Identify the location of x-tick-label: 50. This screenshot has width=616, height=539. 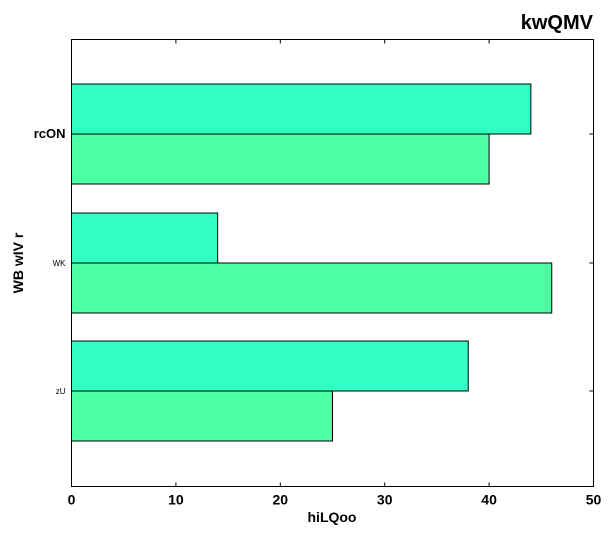
(594, 500).